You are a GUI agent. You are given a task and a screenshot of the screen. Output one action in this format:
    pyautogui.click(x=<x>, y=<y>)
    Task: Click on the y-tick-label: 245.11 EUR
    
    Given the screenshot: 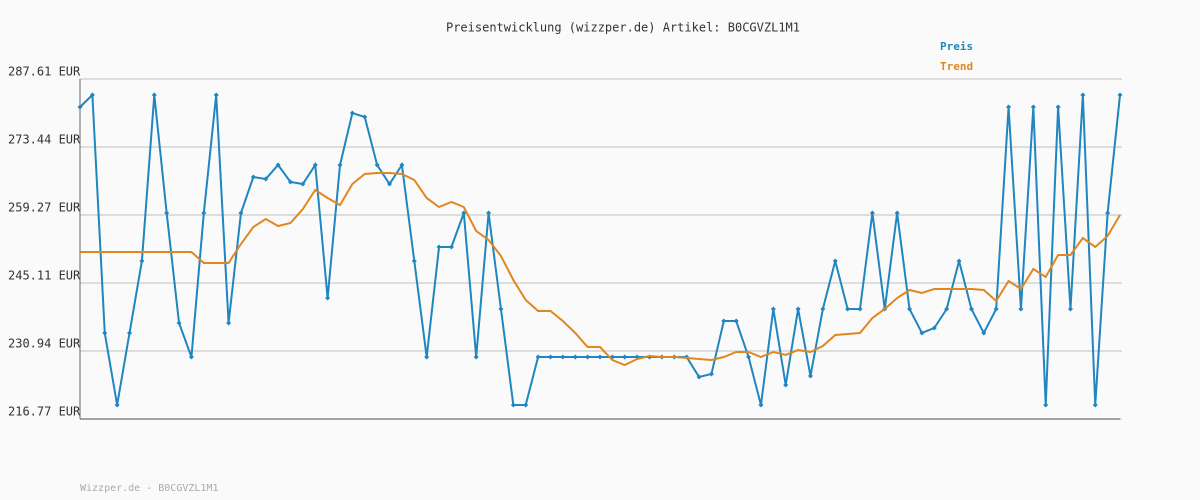 What is the action you would take?
    pyautogui.click(x=44, y=275)
    